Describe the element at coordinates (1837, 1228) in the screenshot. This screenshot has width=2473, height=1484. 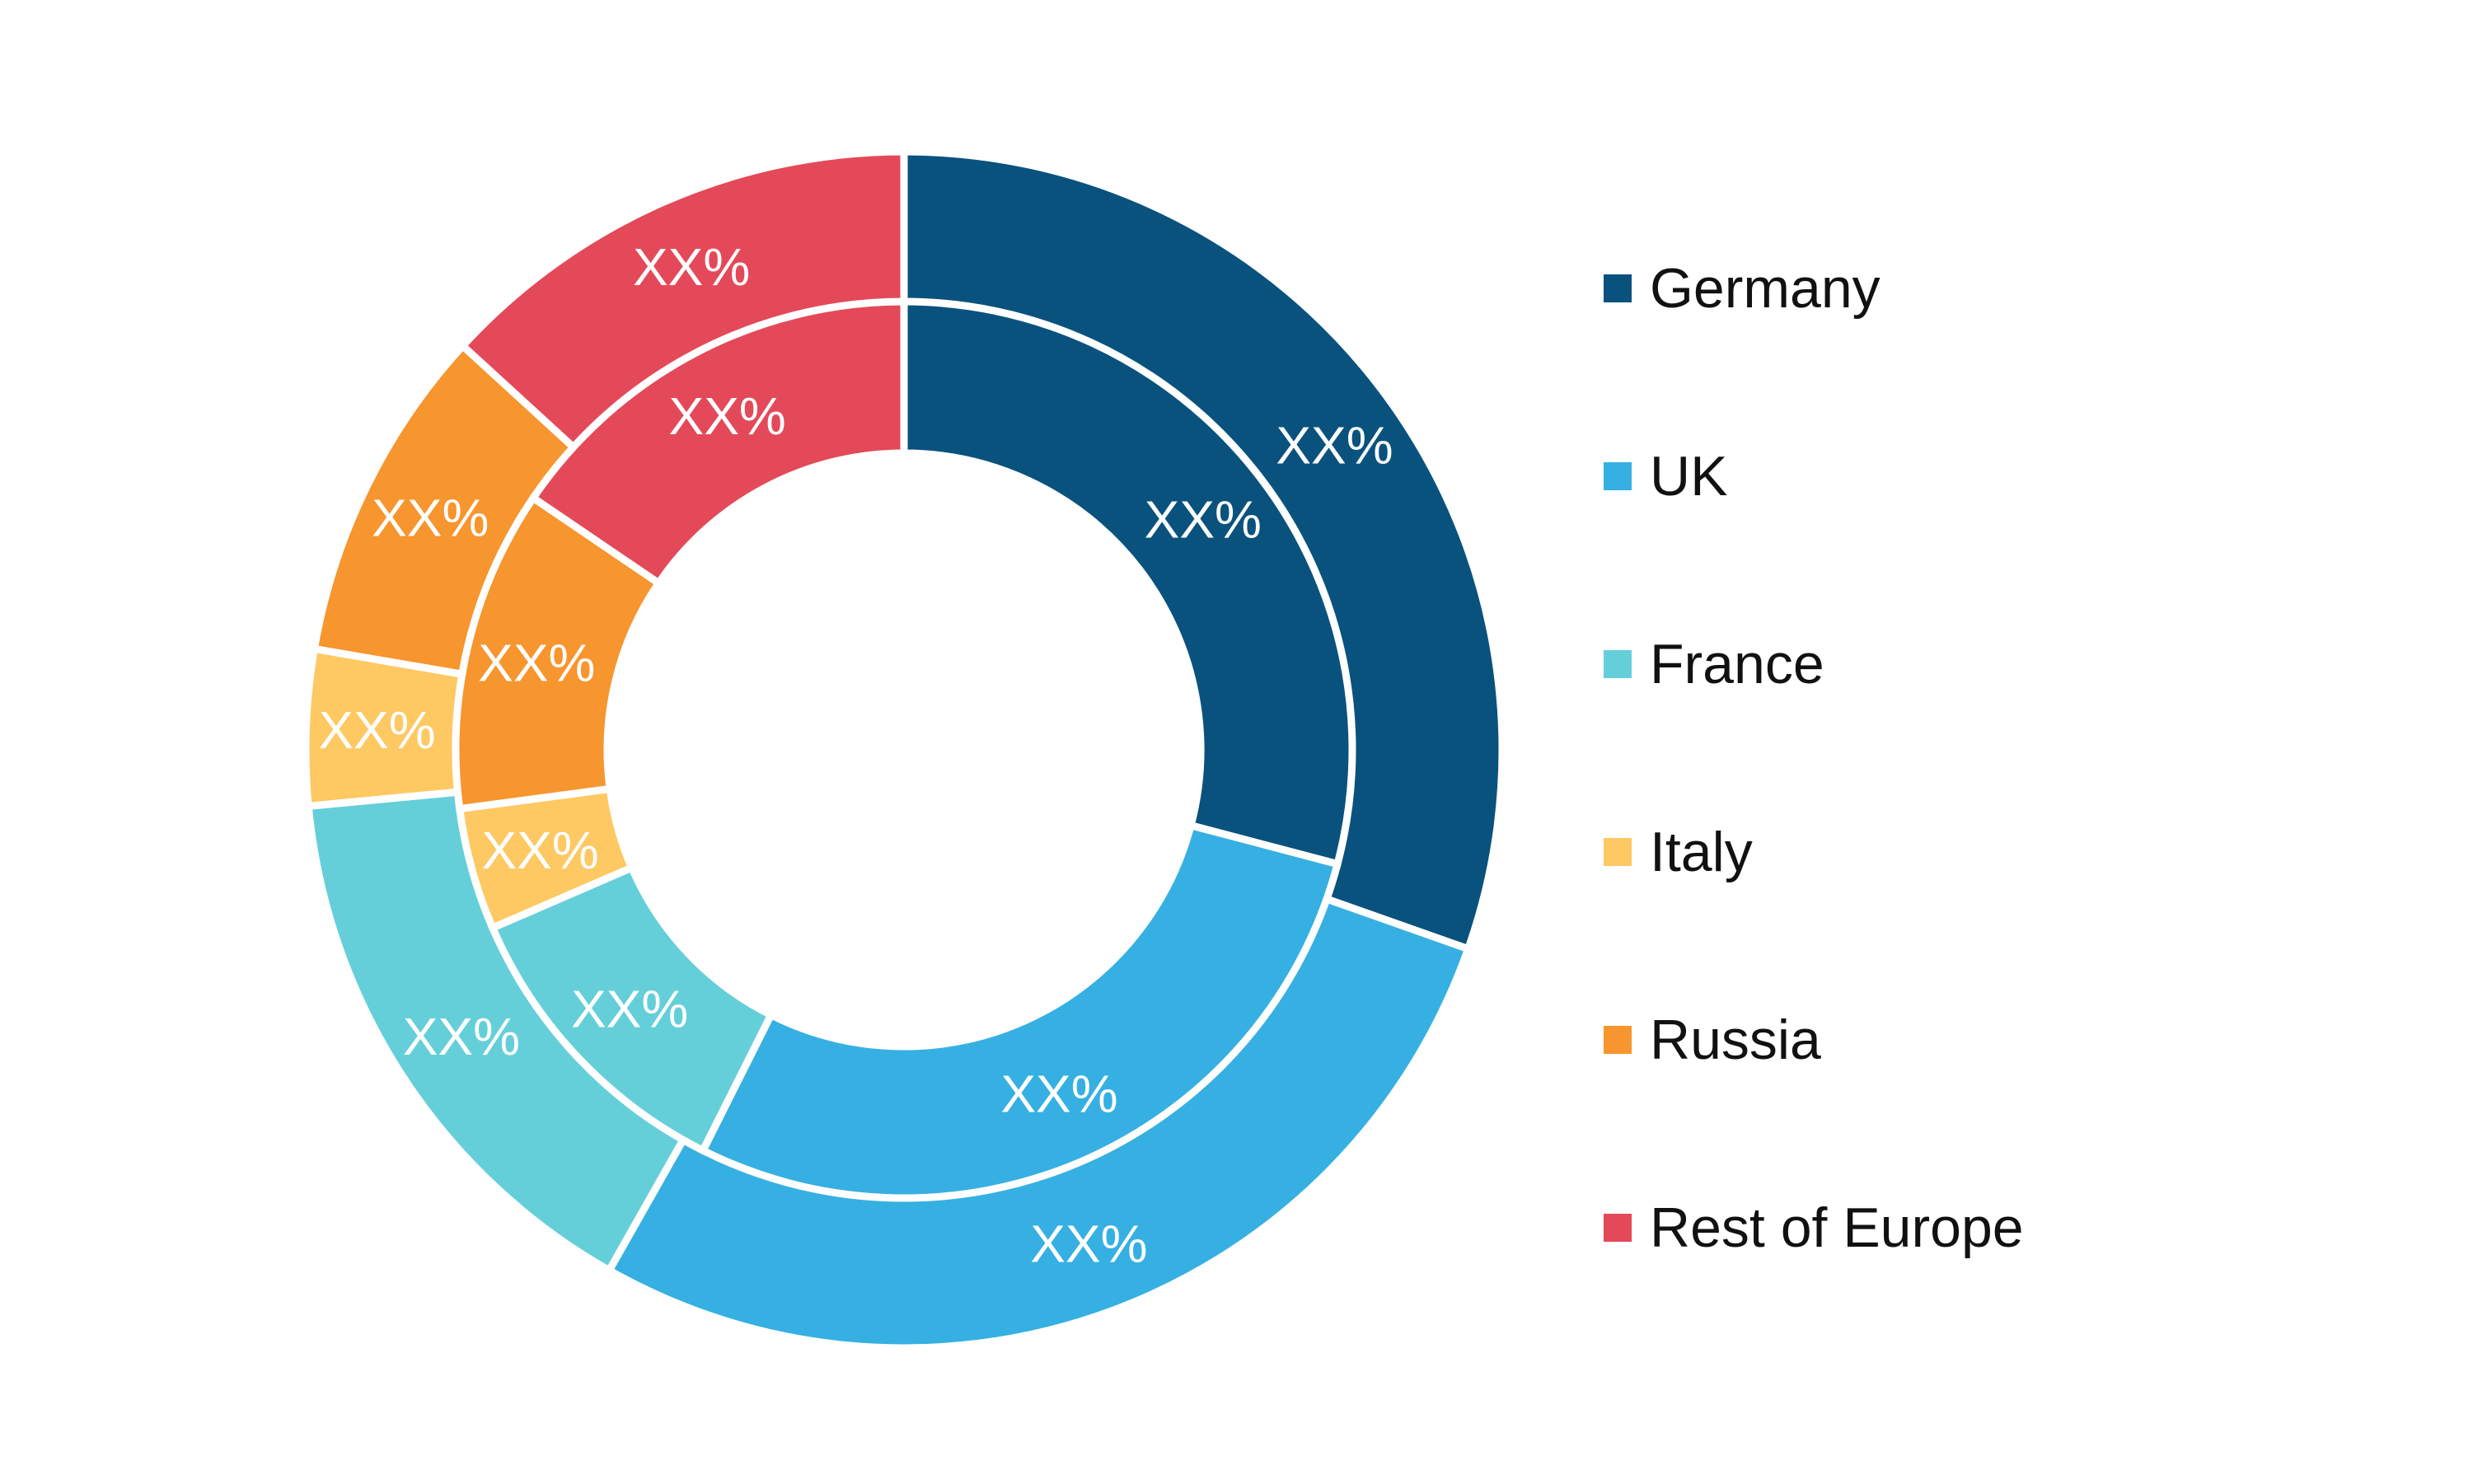
I see `legend-label-rest-of-europe: Rest of Europe` at that location.